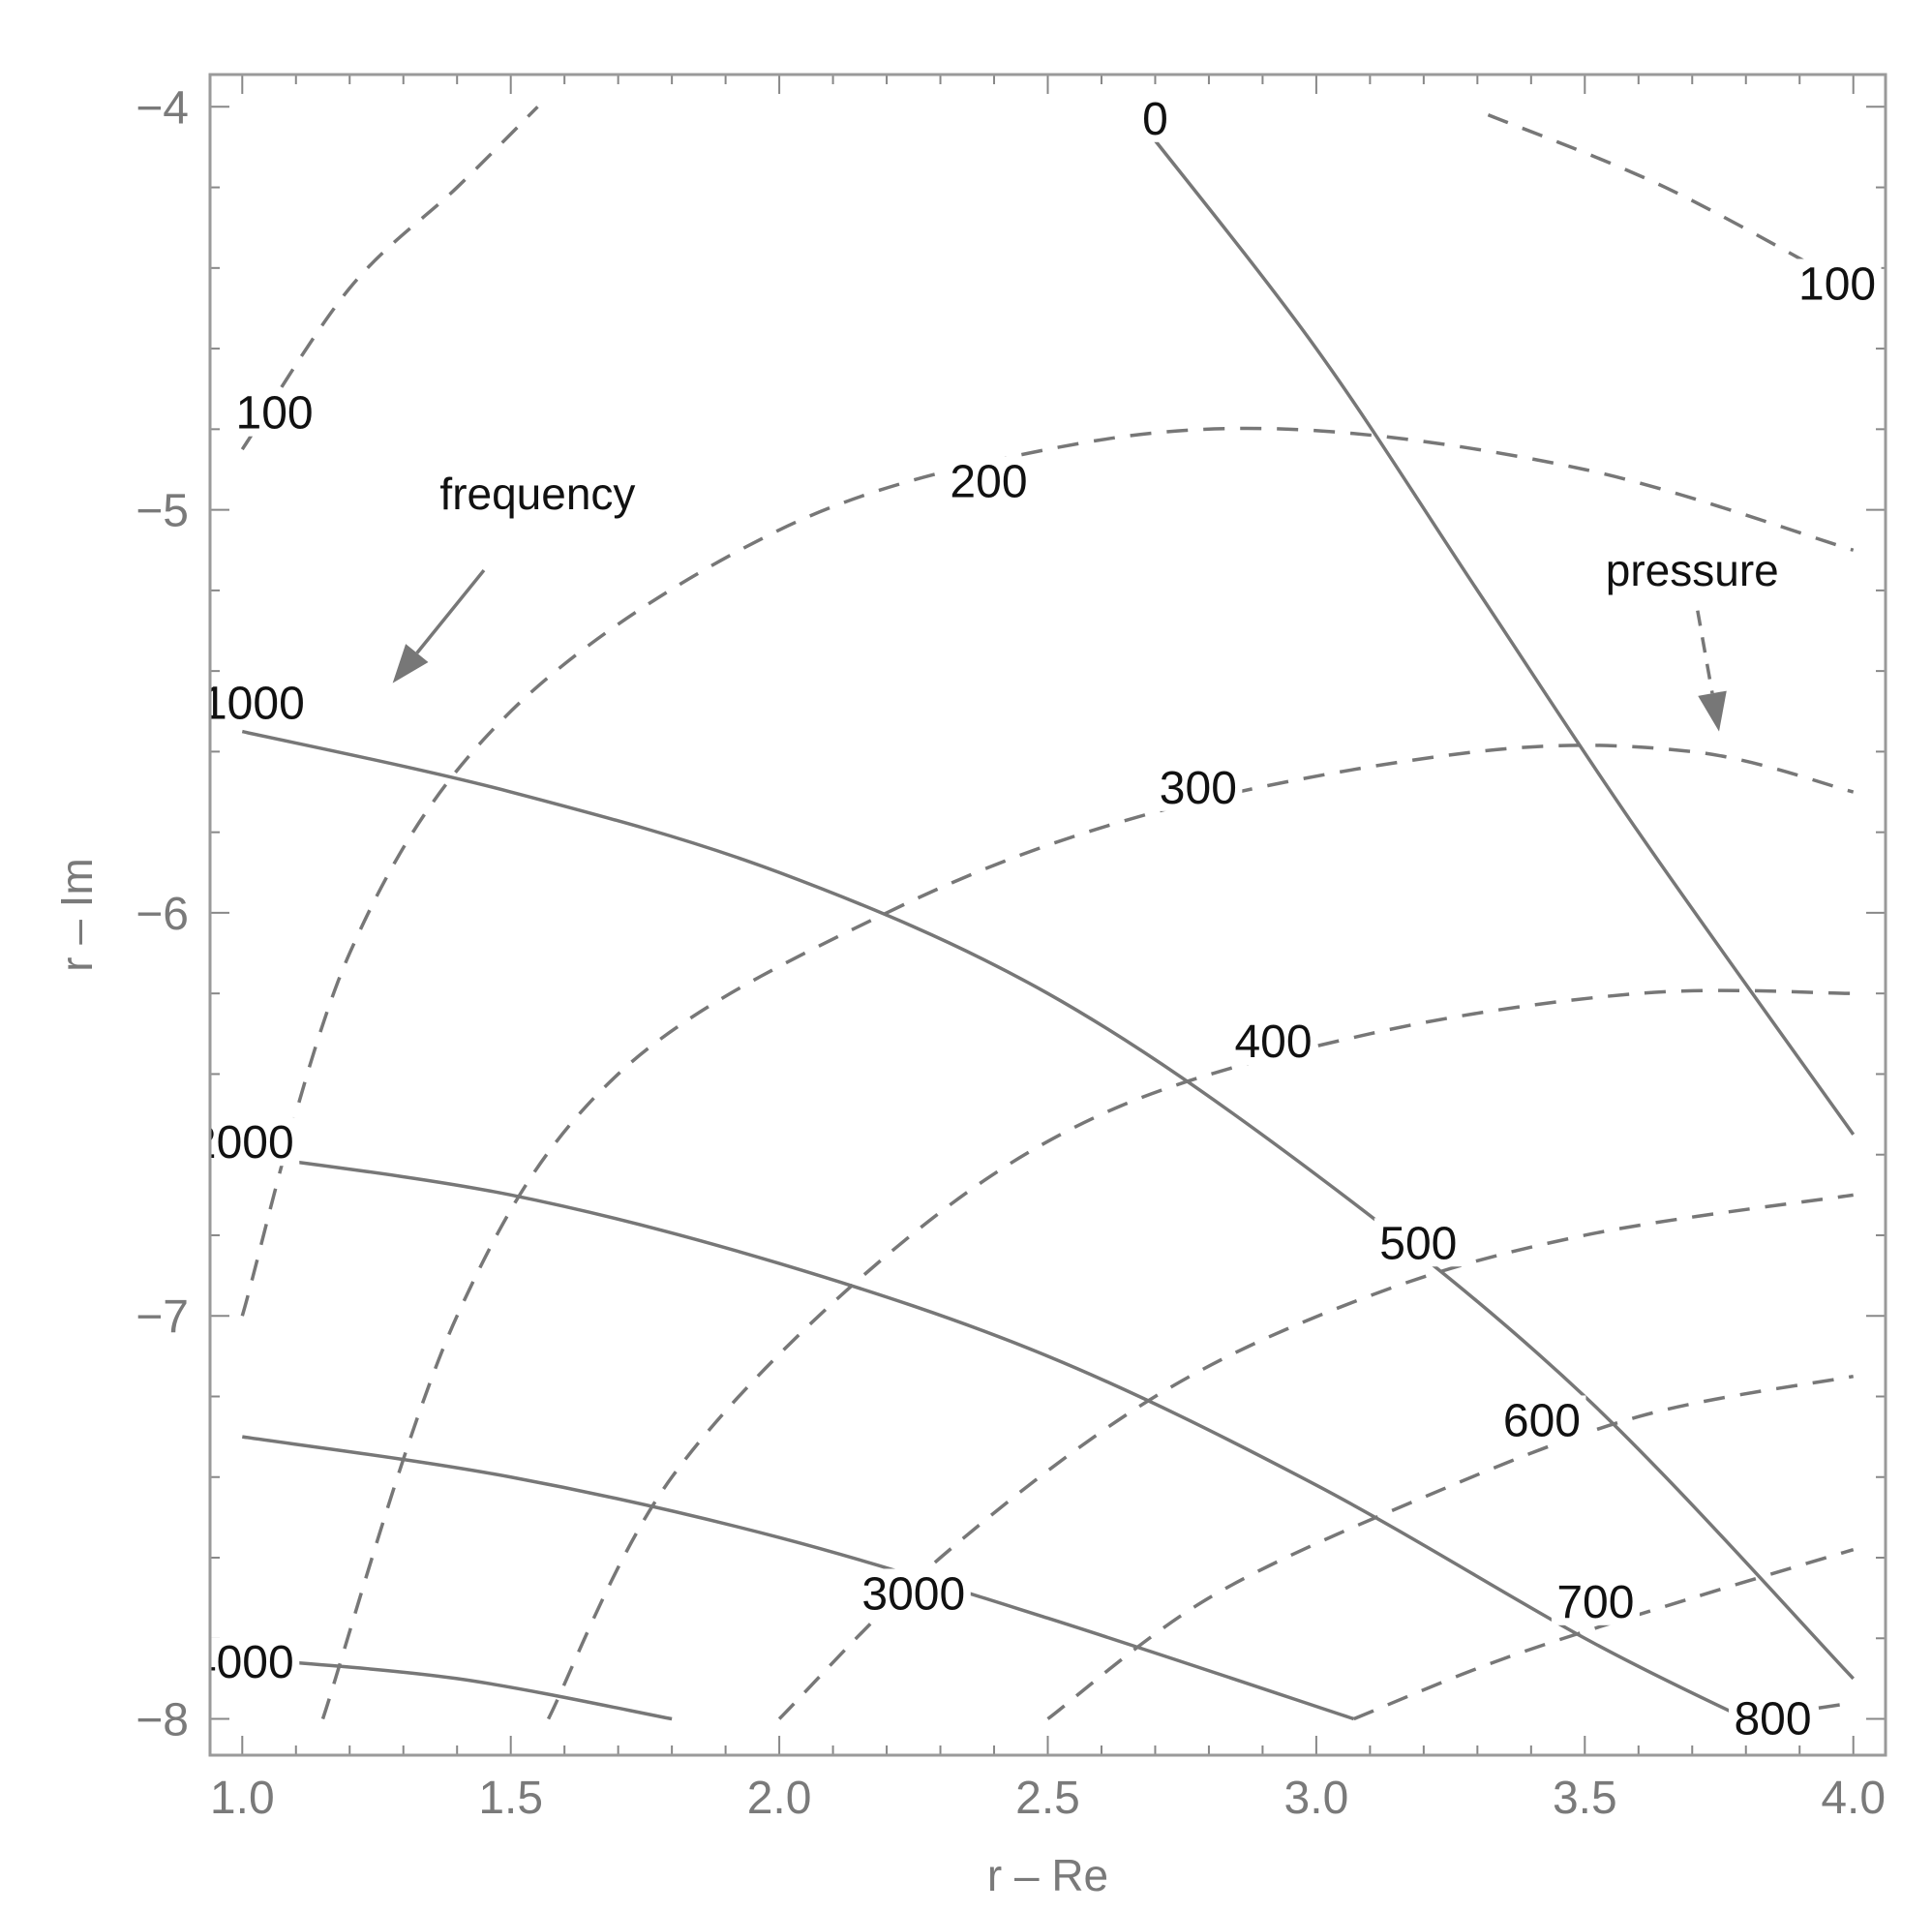  What do you see at coordinates (162, 108) in the screenshot?
I see `y-tick-label: −4` at bounding box center [162, 108].